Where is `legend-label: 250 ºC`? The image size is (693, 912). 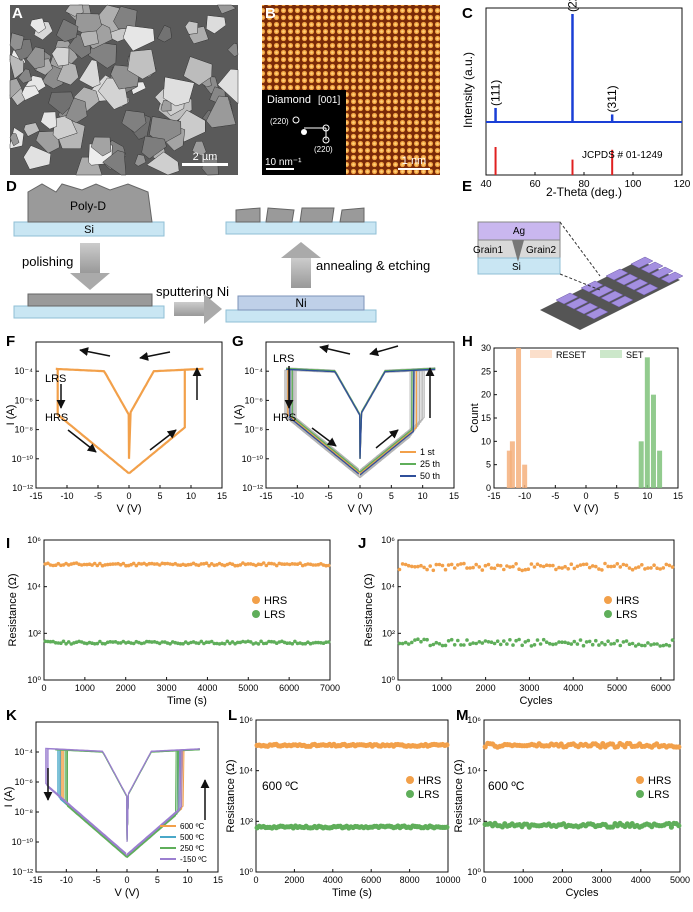
legend-label: 250 ºC is located at coordinates (192, 848).